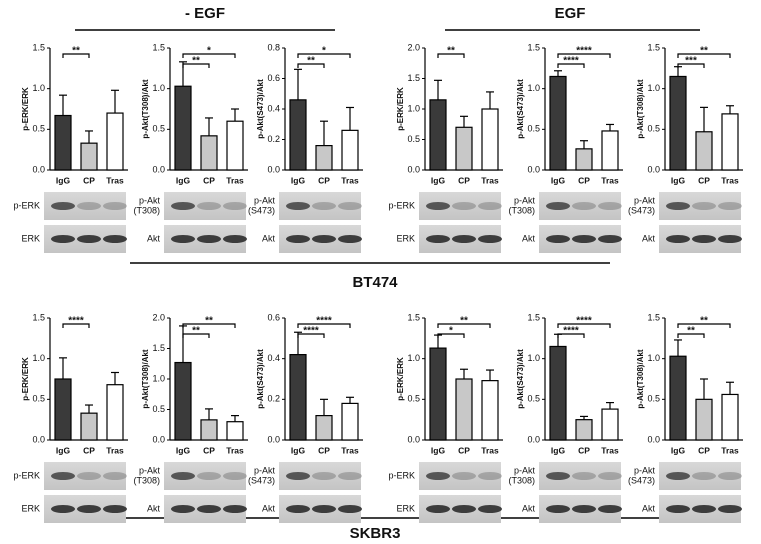  I want to click on blot-label: ERK, so click(405, 238).